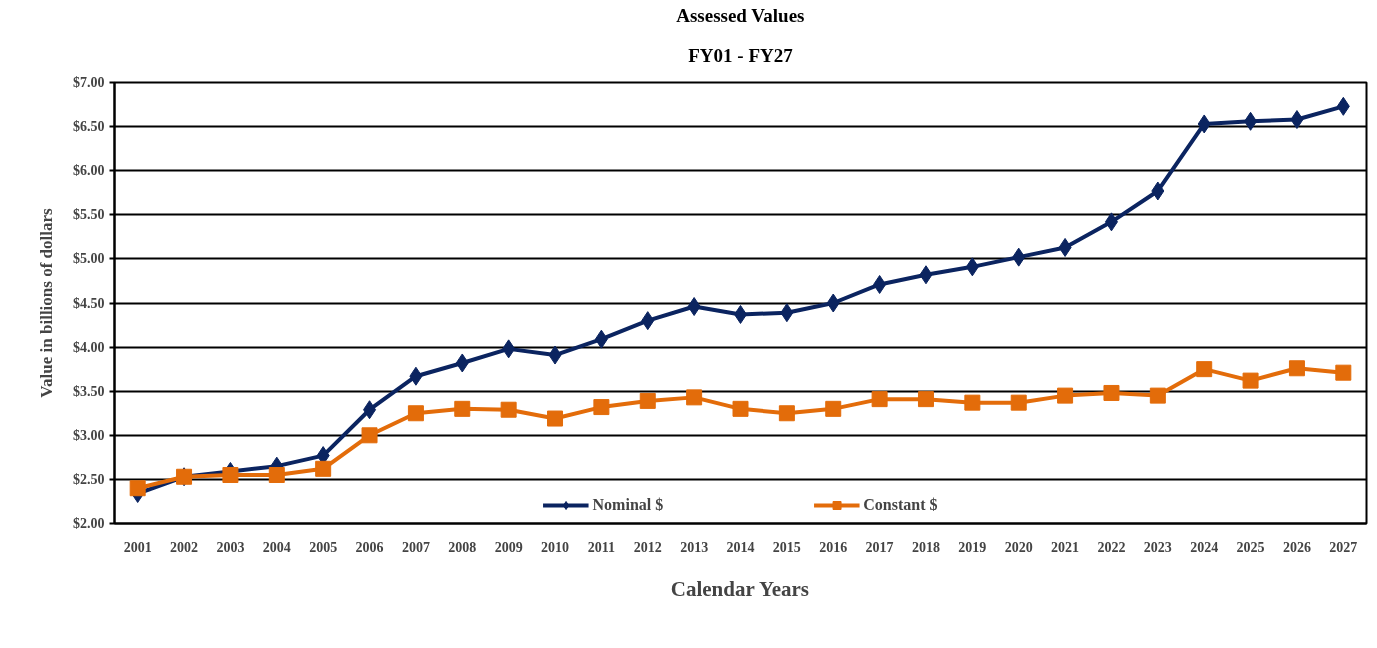 The height and width of the screenshot is (648, 1377). What do you see at coordinates (555, 547) in the screenshot?
I see `x-tick-label: 2010` at bounding box center [555, 547].